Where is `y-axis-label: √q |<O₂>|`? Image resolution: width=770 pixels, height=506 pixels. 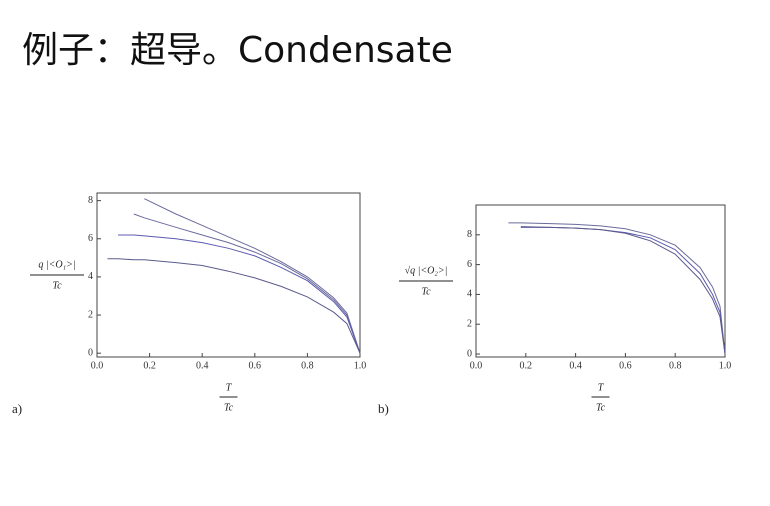 y-axis-label: √q |<O₂>| is located at coordinates (426, 270).